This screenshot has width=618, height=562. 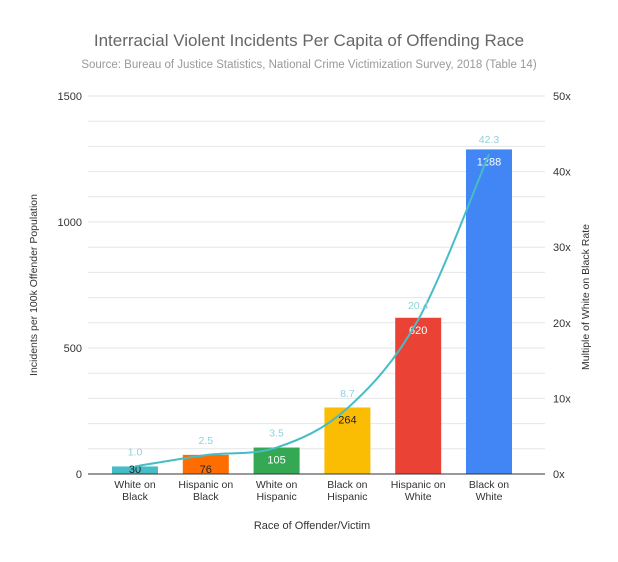 I want to click on y2-axis-title: Multiple of White on Black Rate, so click(x=586, y=297).